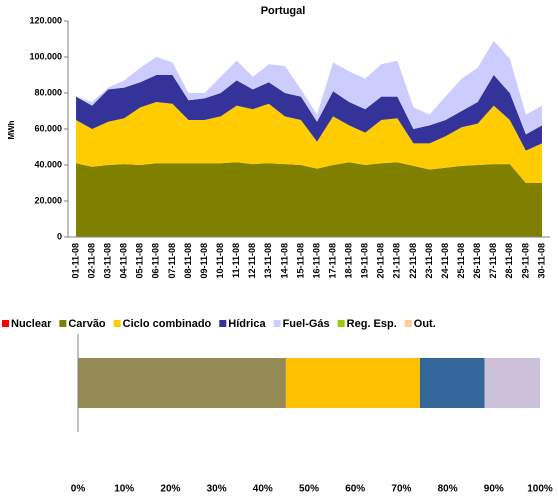 This screenshot has width=558, height=499. What do you see at coordinates (108, 261) in the screenshot?
I see `x-tick-label: 03-11-08` at bounding box center [108, 261].